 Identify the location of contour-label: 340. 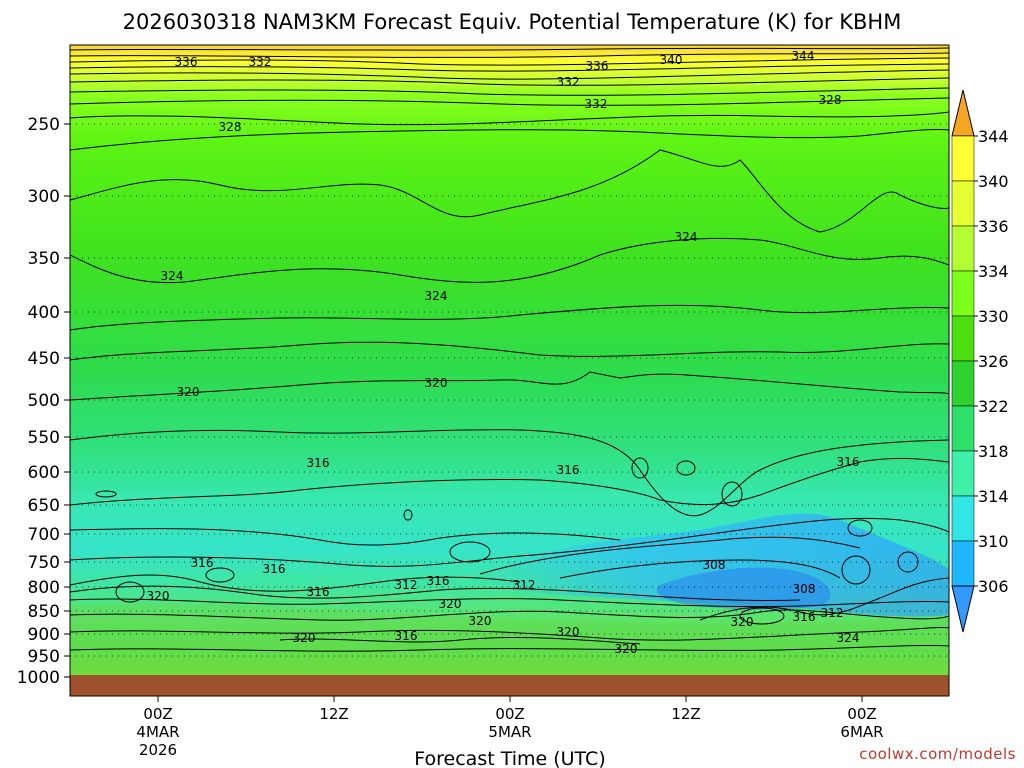
(671, 60).